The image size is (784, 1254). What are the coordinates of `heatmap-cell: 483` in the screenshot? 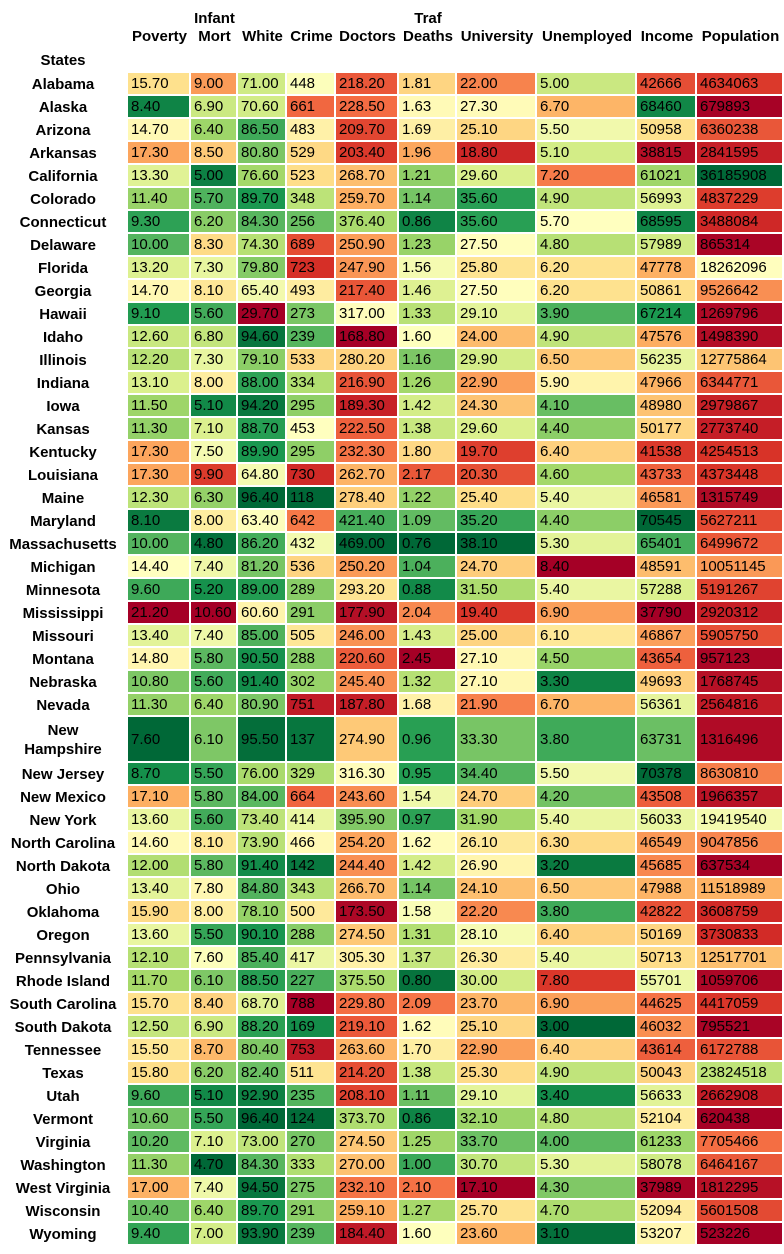 It's located at (310, 129).